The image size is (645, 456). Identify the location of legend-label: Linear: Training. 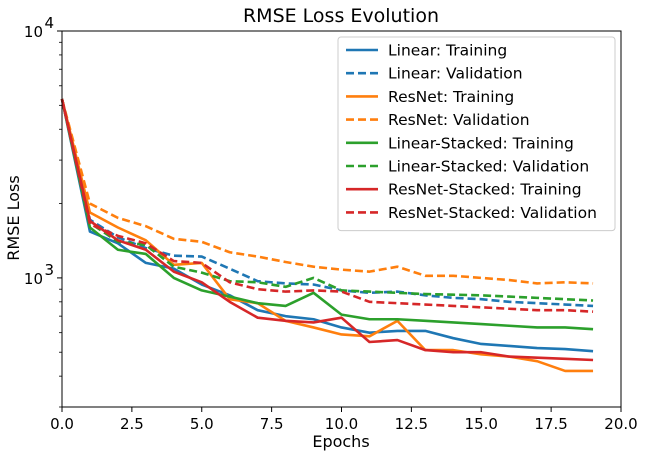
(447, 51).